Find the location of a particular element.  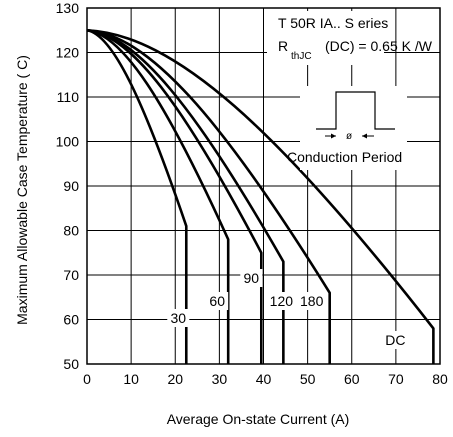

y-tick-label: 70 is located at coordinates (71, 275).